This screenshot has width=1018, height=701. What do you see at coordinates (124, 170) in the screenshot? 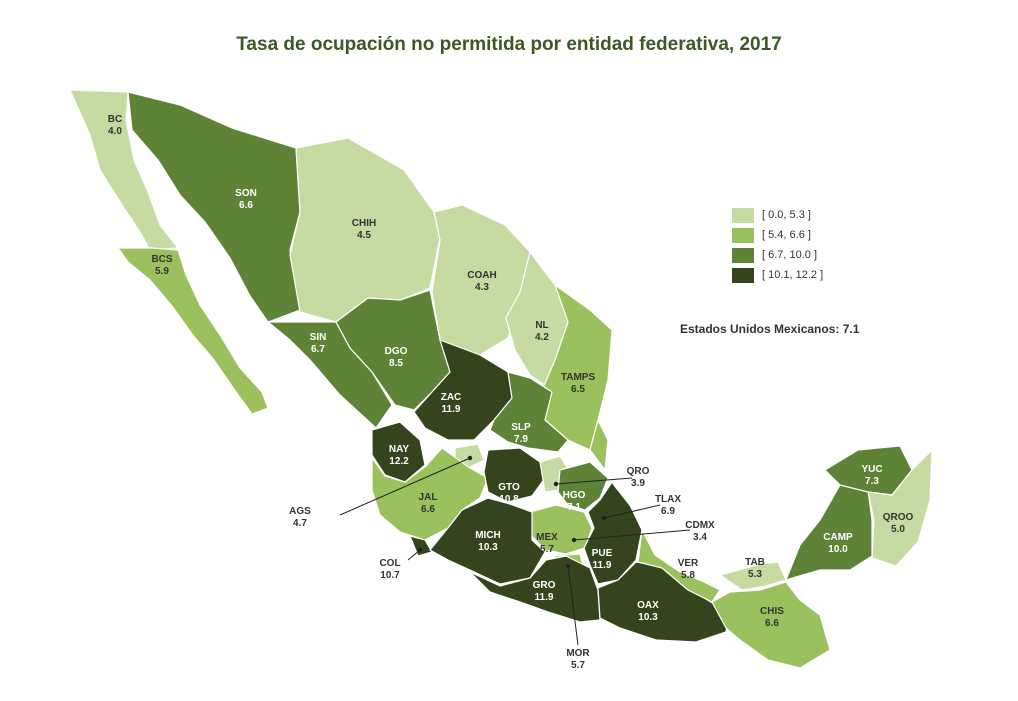
I see `state-bc` at bounding box center [124, 170].